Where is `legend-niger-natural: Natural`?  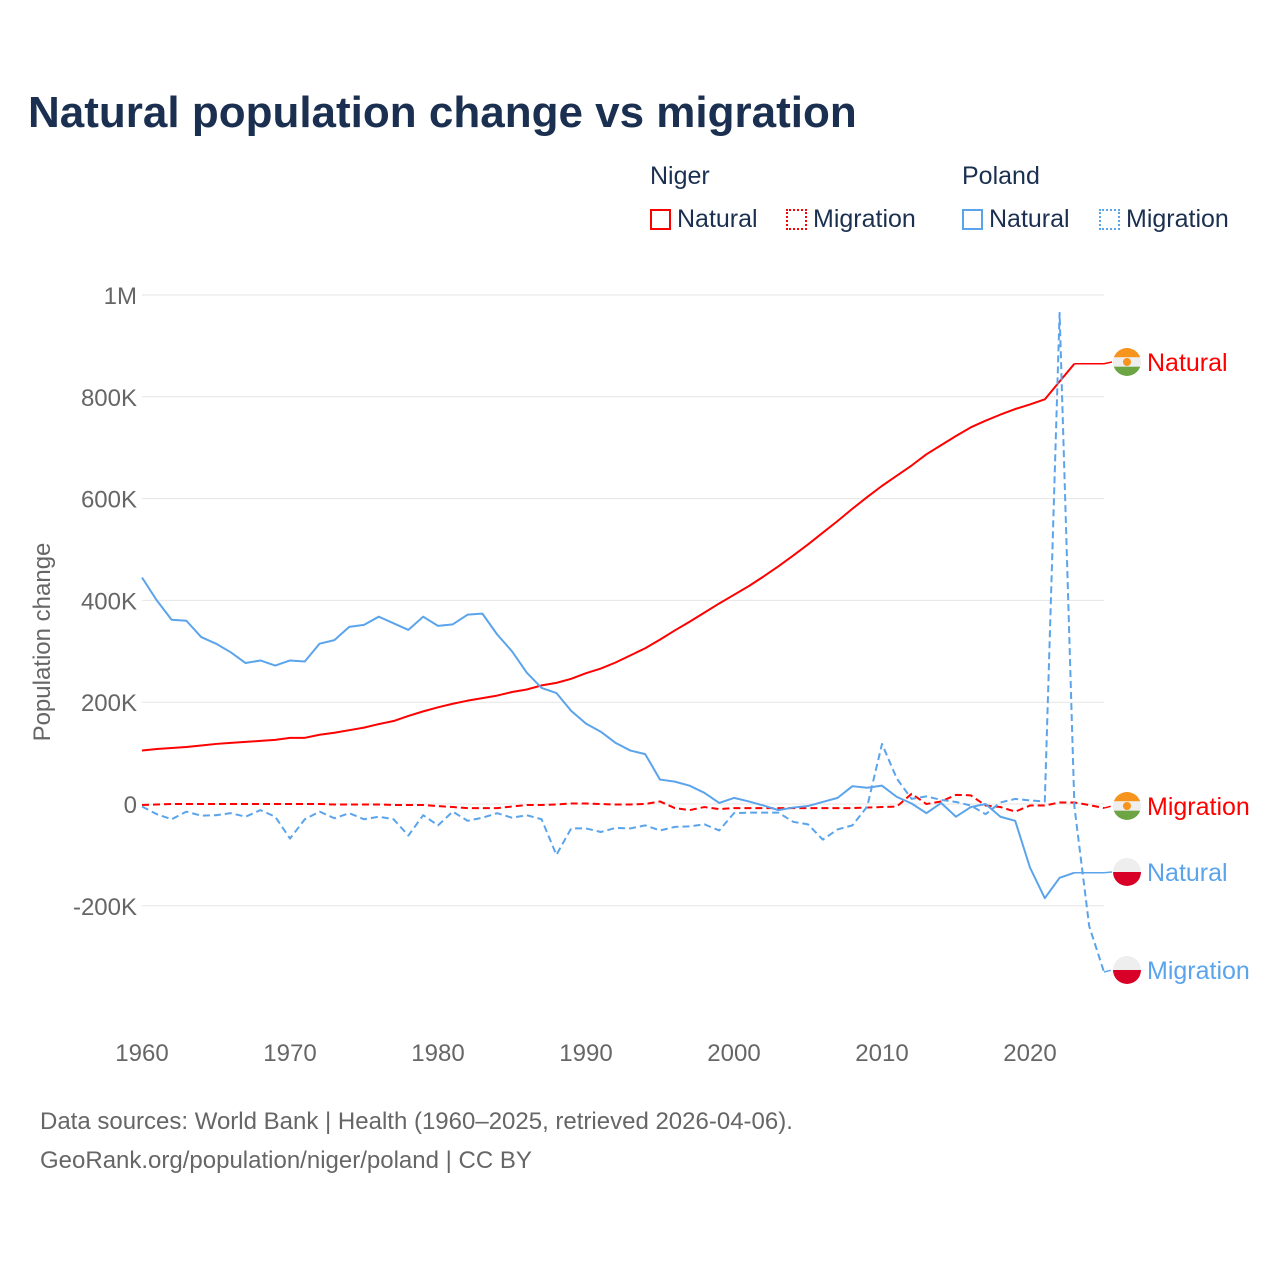 legend-niger-natural: Natural is located at coordinates (704, 219).